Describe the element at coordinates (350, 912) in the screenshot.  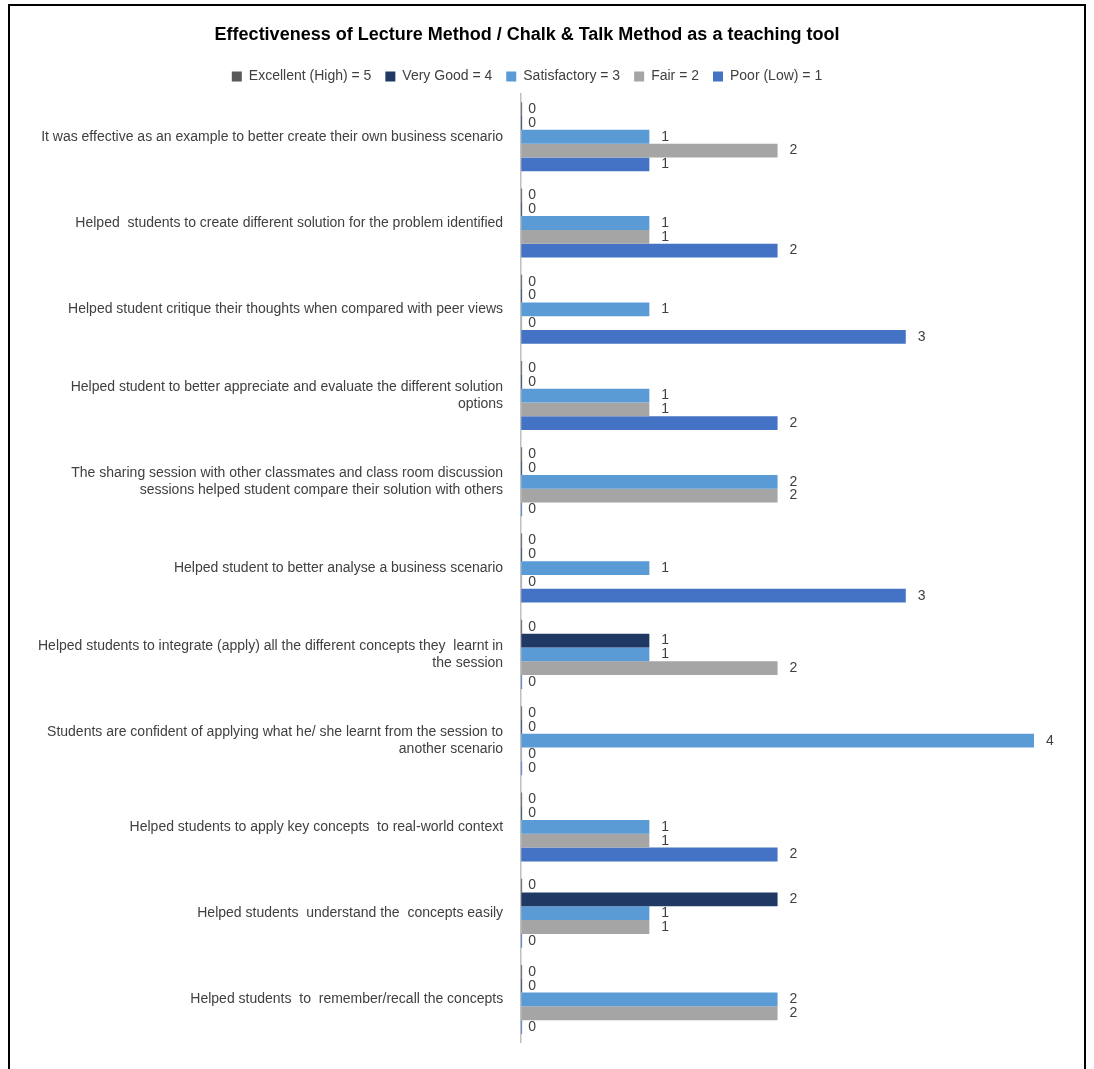
I see `y-tick-label: Helped students understand the concepts easily` at that location.